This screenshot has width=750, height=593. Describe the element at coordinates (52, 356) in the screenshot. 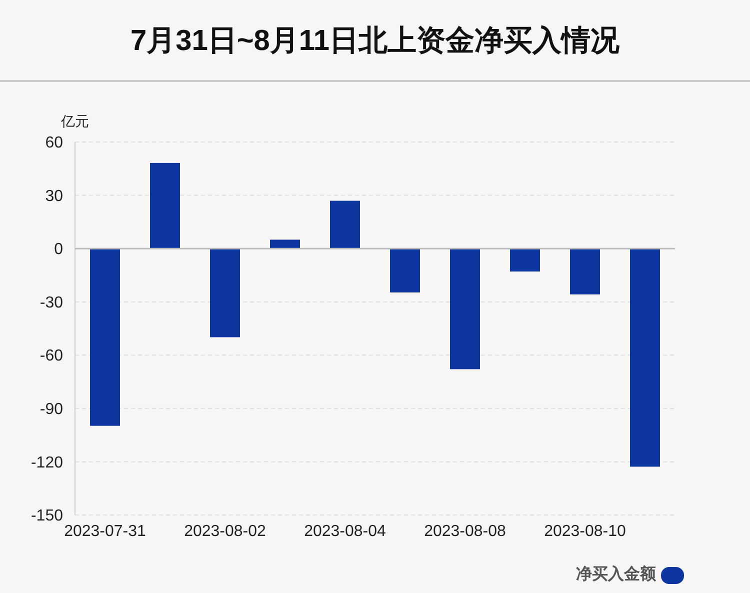

I see `y-tick-label: -60` at that location.